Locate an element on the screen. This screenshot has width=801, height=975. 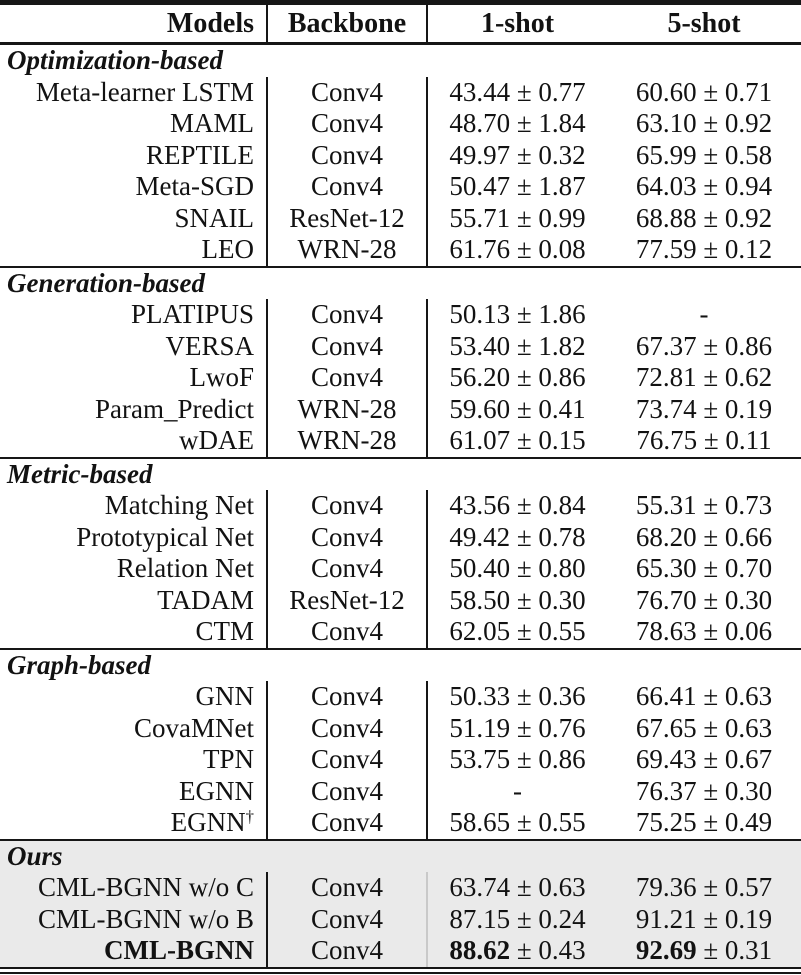
table-row-covamnet: CovaMNet Conv4 51.19 ± 0.76 67.65 ± 0.63 is located at coordinates (400, 728).